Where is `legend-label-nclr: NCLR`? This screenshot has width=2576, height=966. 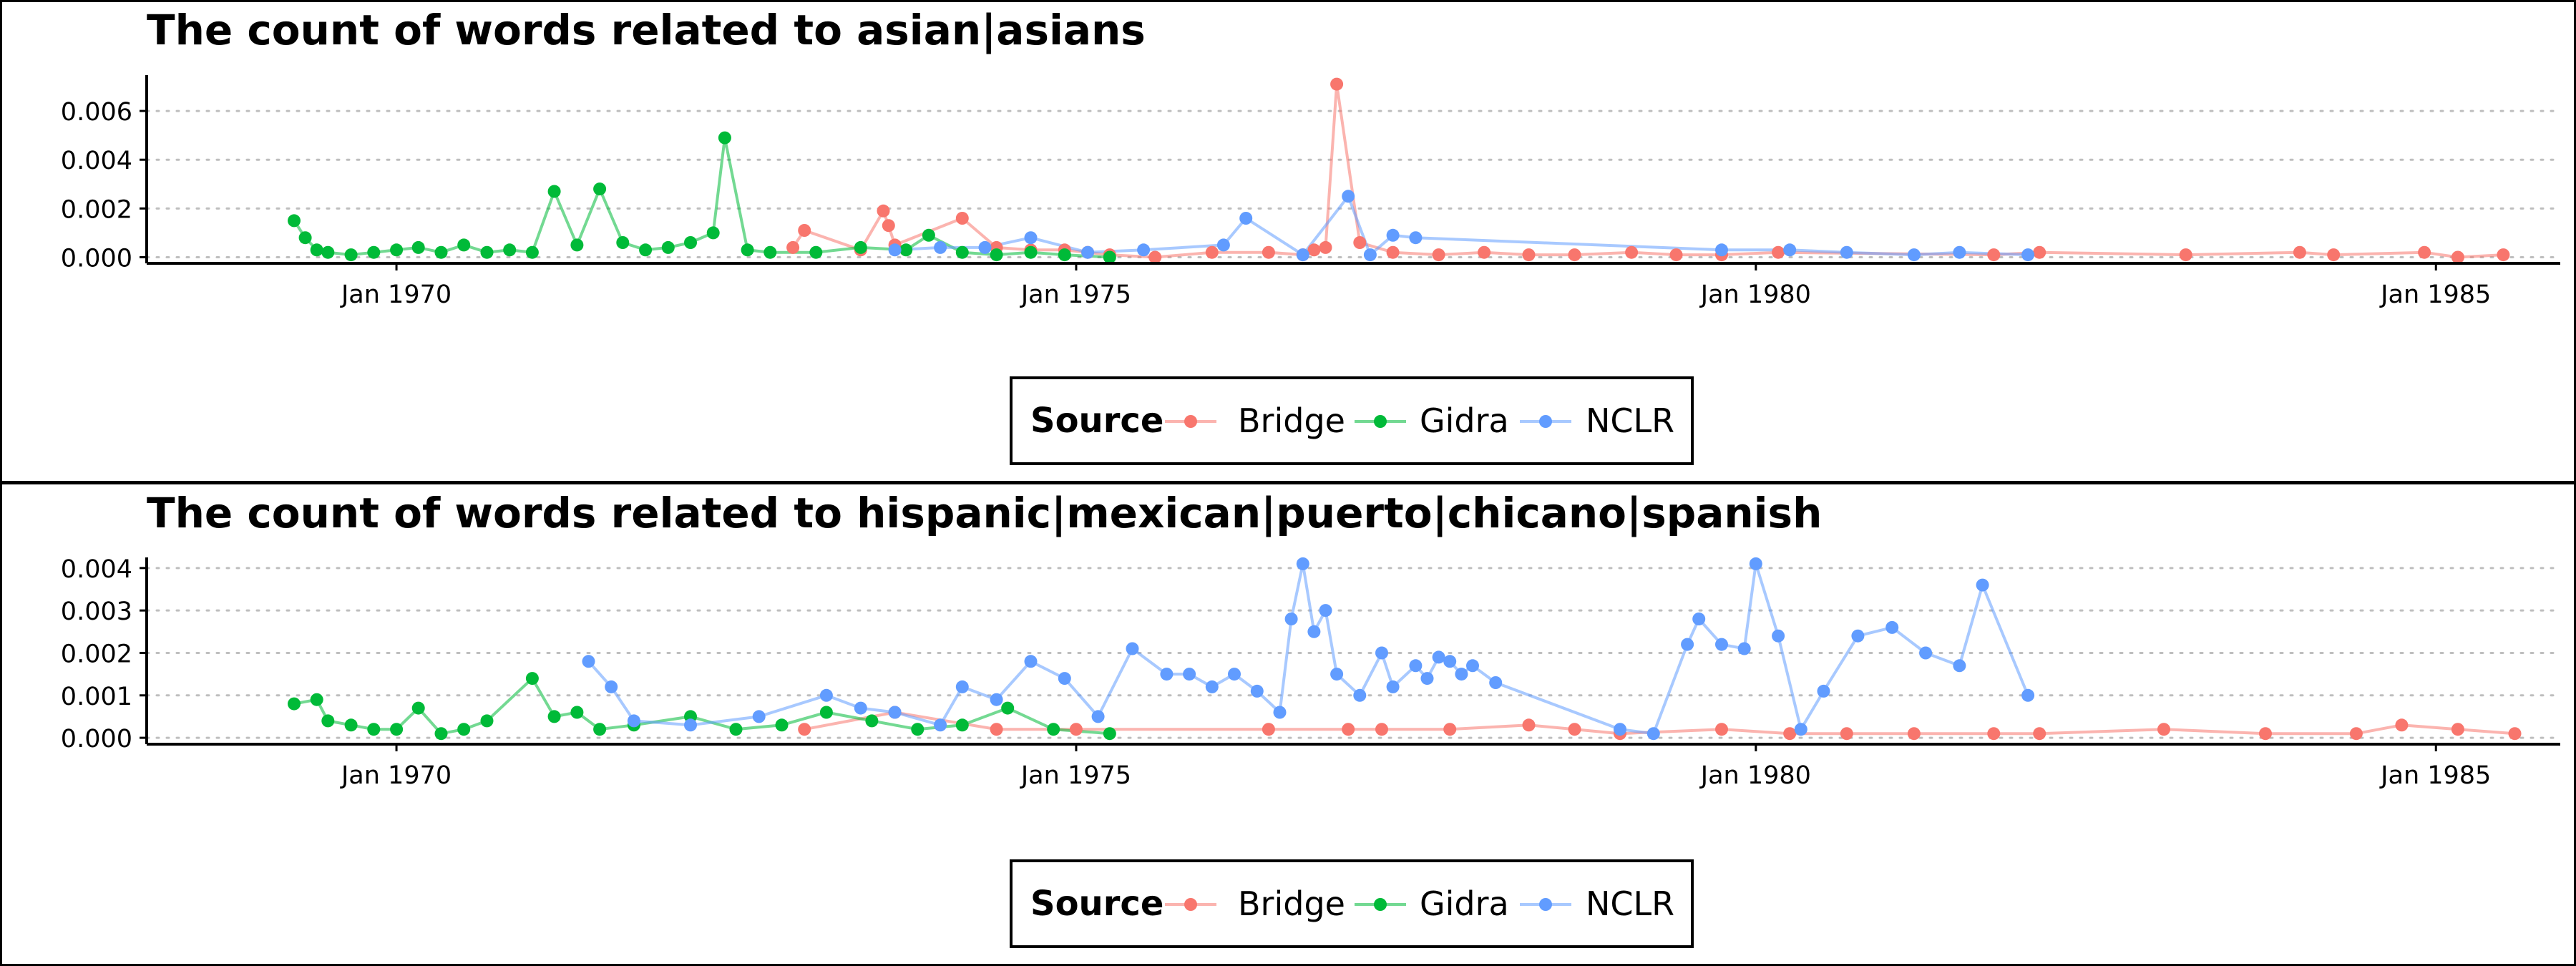
legend-label-nclr: NCLR is located at coordinates (1630, 903).